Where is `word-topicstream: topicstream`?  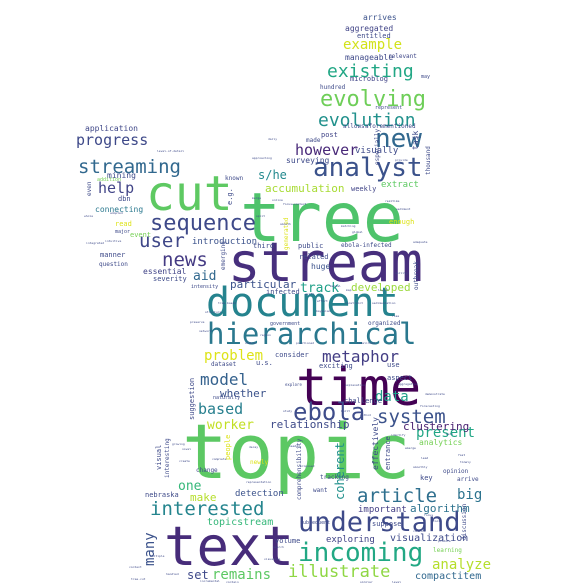 word-topicstream: topicstream is located at coordinates (240, 522).